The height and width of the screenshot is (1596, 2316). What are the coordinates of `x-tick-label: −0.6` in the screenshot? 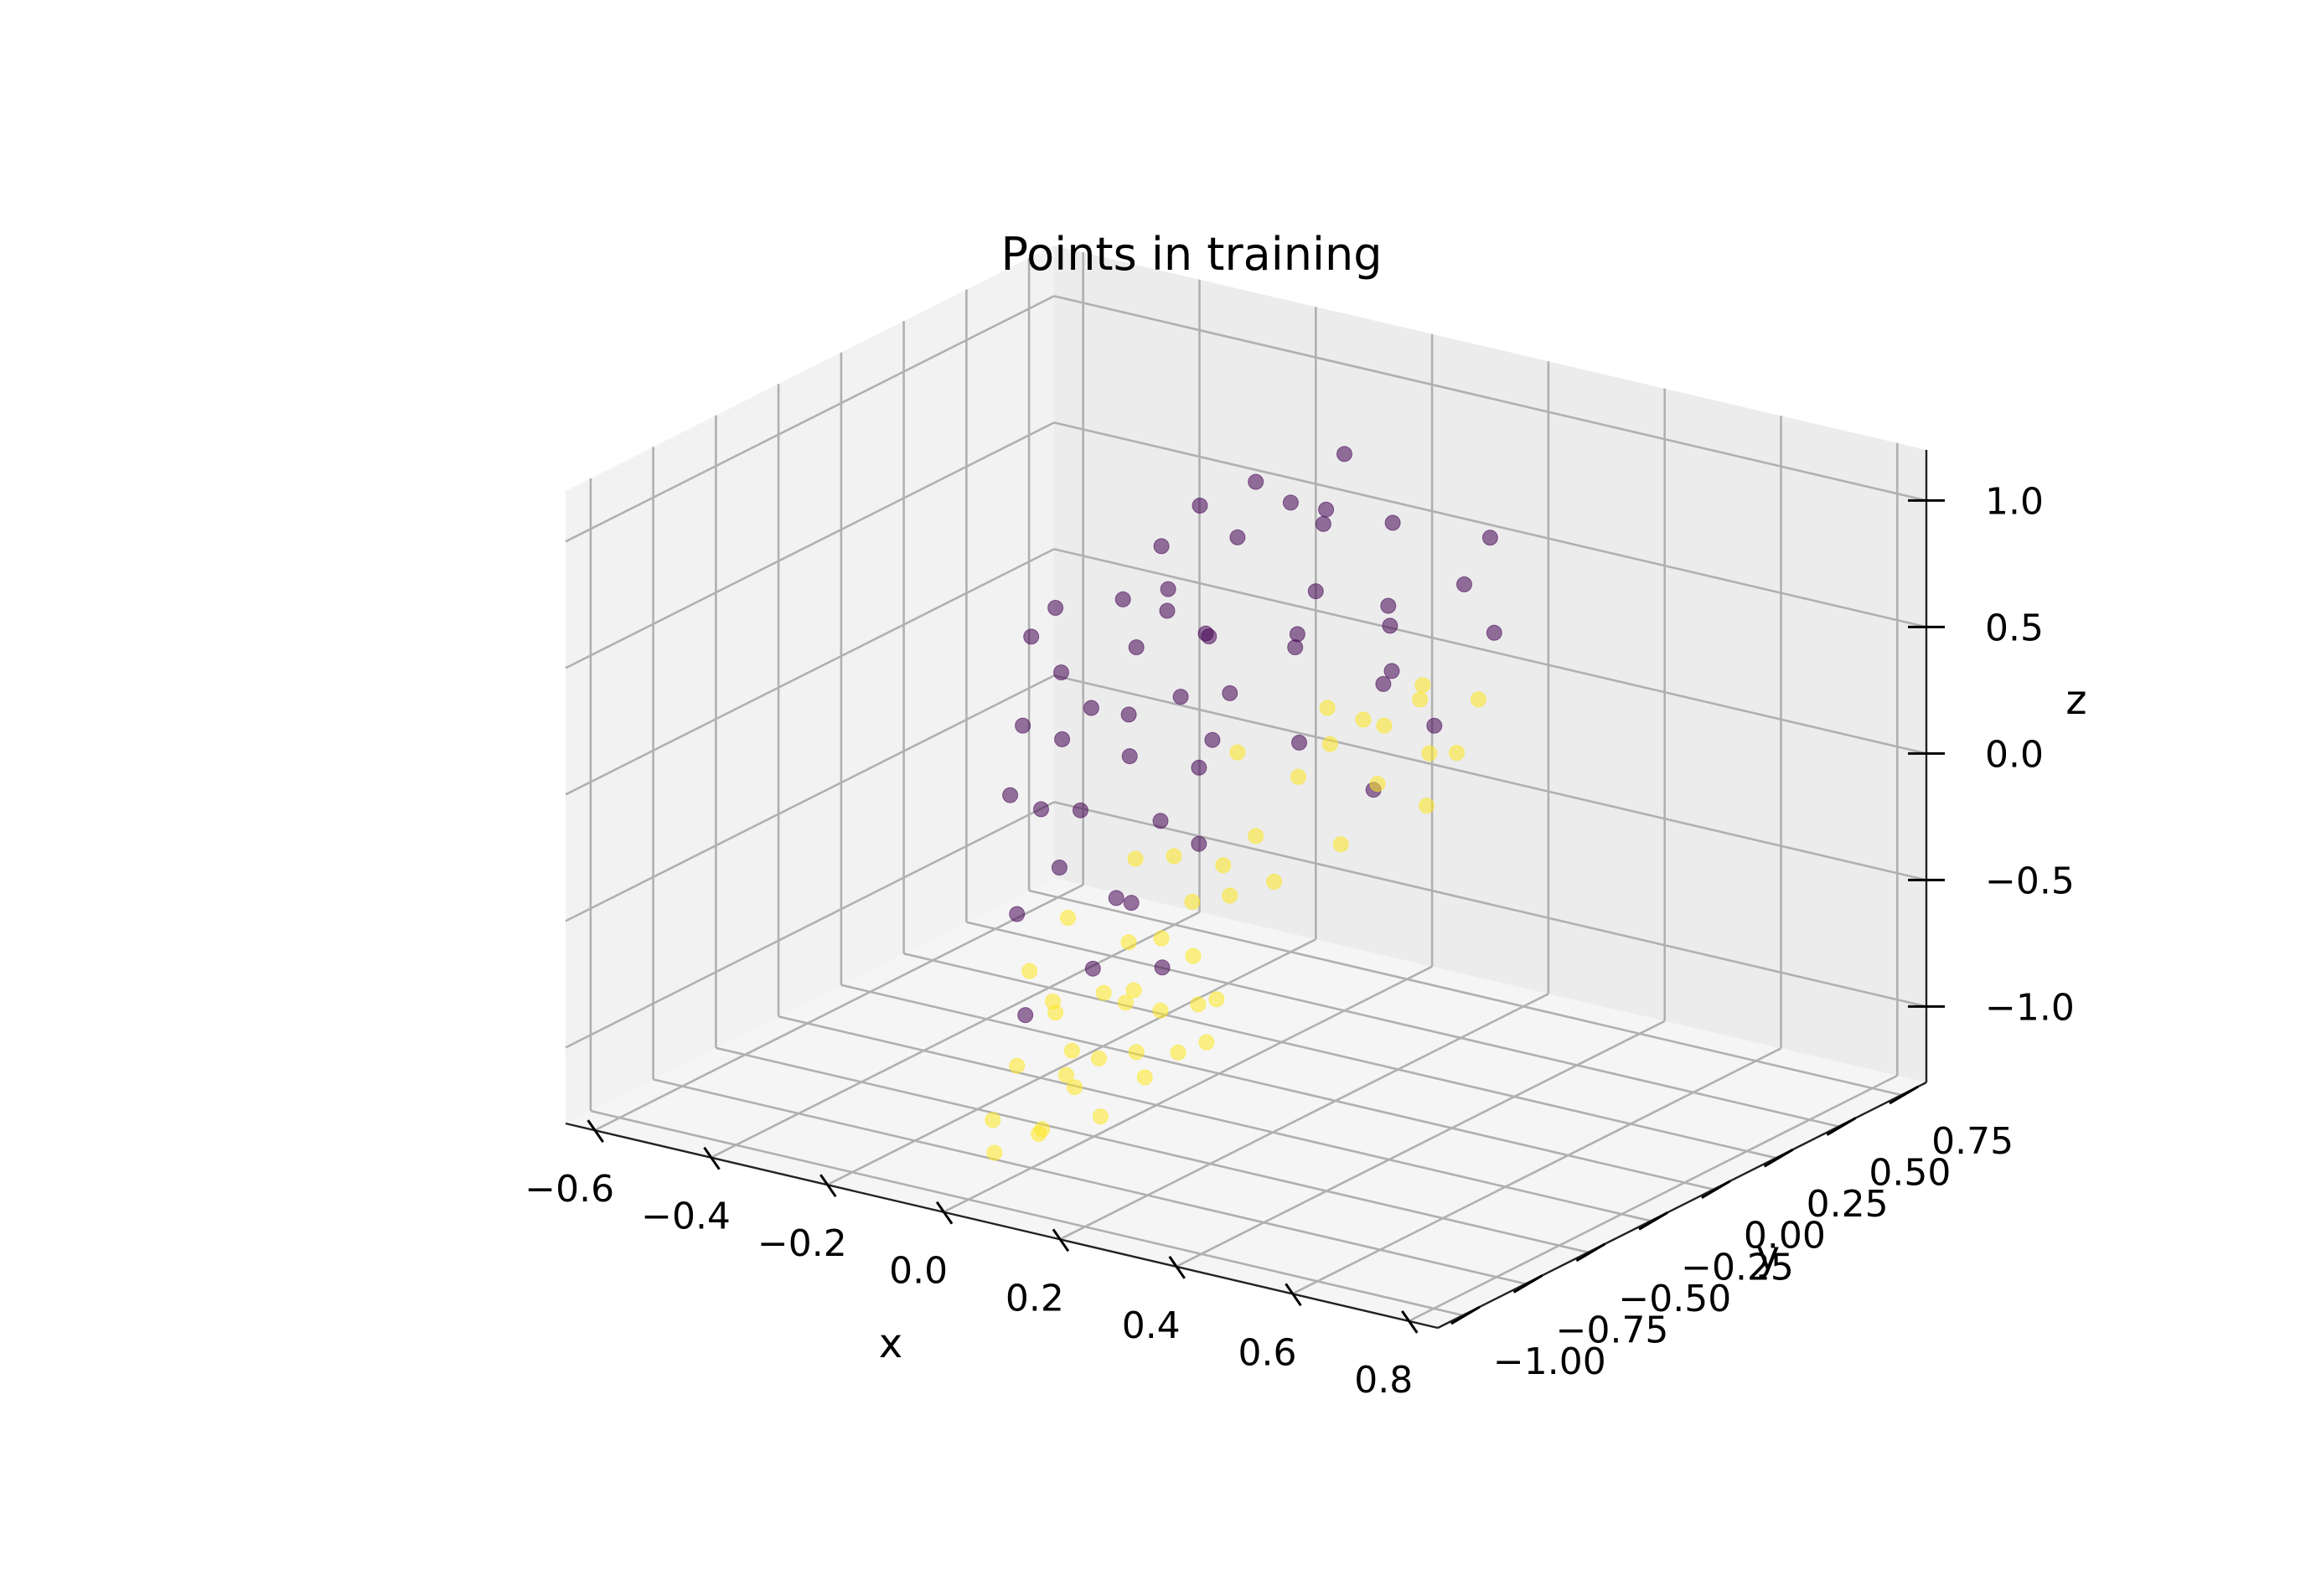 It's located at (569, 1189).